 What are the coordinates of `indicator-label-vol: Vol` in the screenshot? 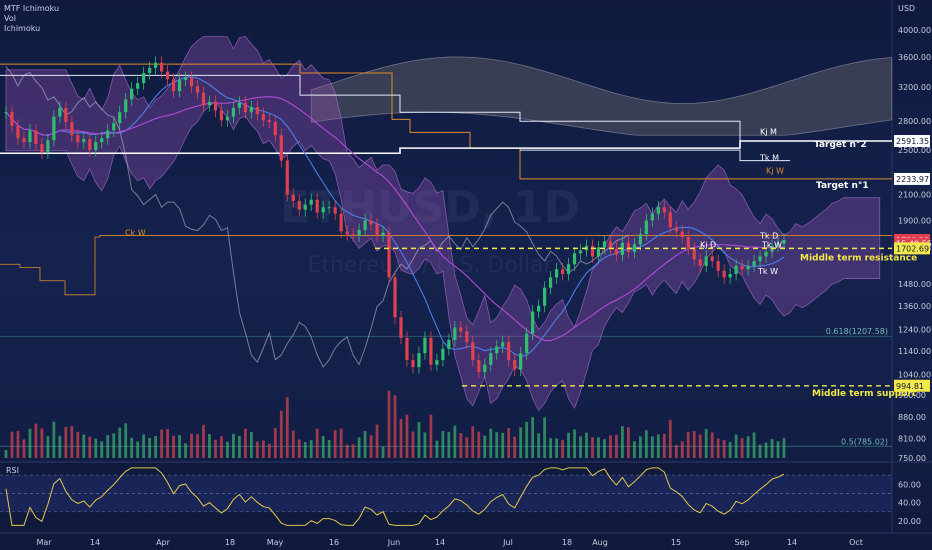 It's located at (10, 18).